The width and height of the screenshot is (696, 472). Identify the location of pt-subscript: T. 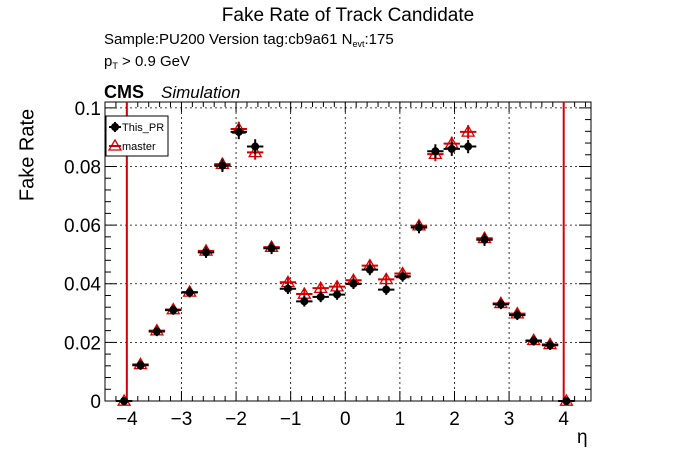
(115, 66).